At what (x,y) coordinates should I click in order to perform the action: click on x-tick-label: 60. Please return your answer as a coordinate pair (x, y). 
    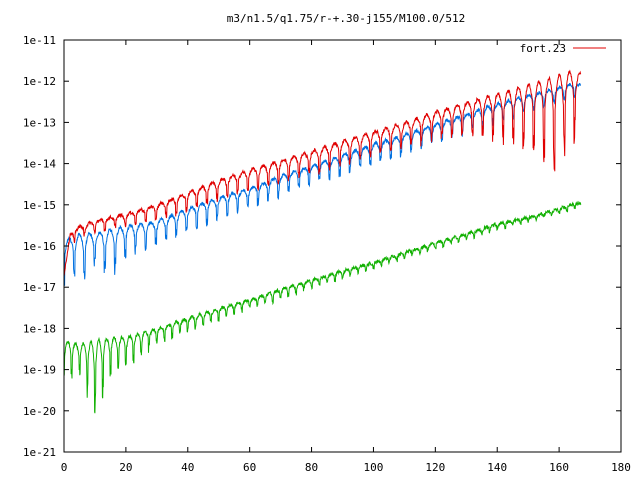
    Looking at the image, I should click on (249, 467).